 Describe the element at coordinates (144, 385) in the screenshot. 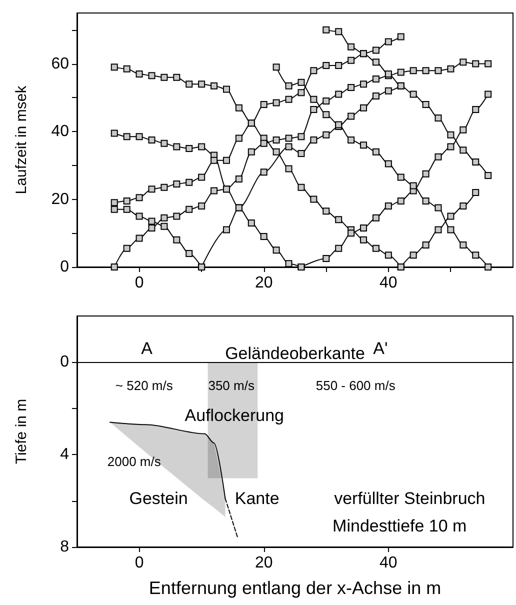

I see `annotation: ~ 520 m/s` at that location.